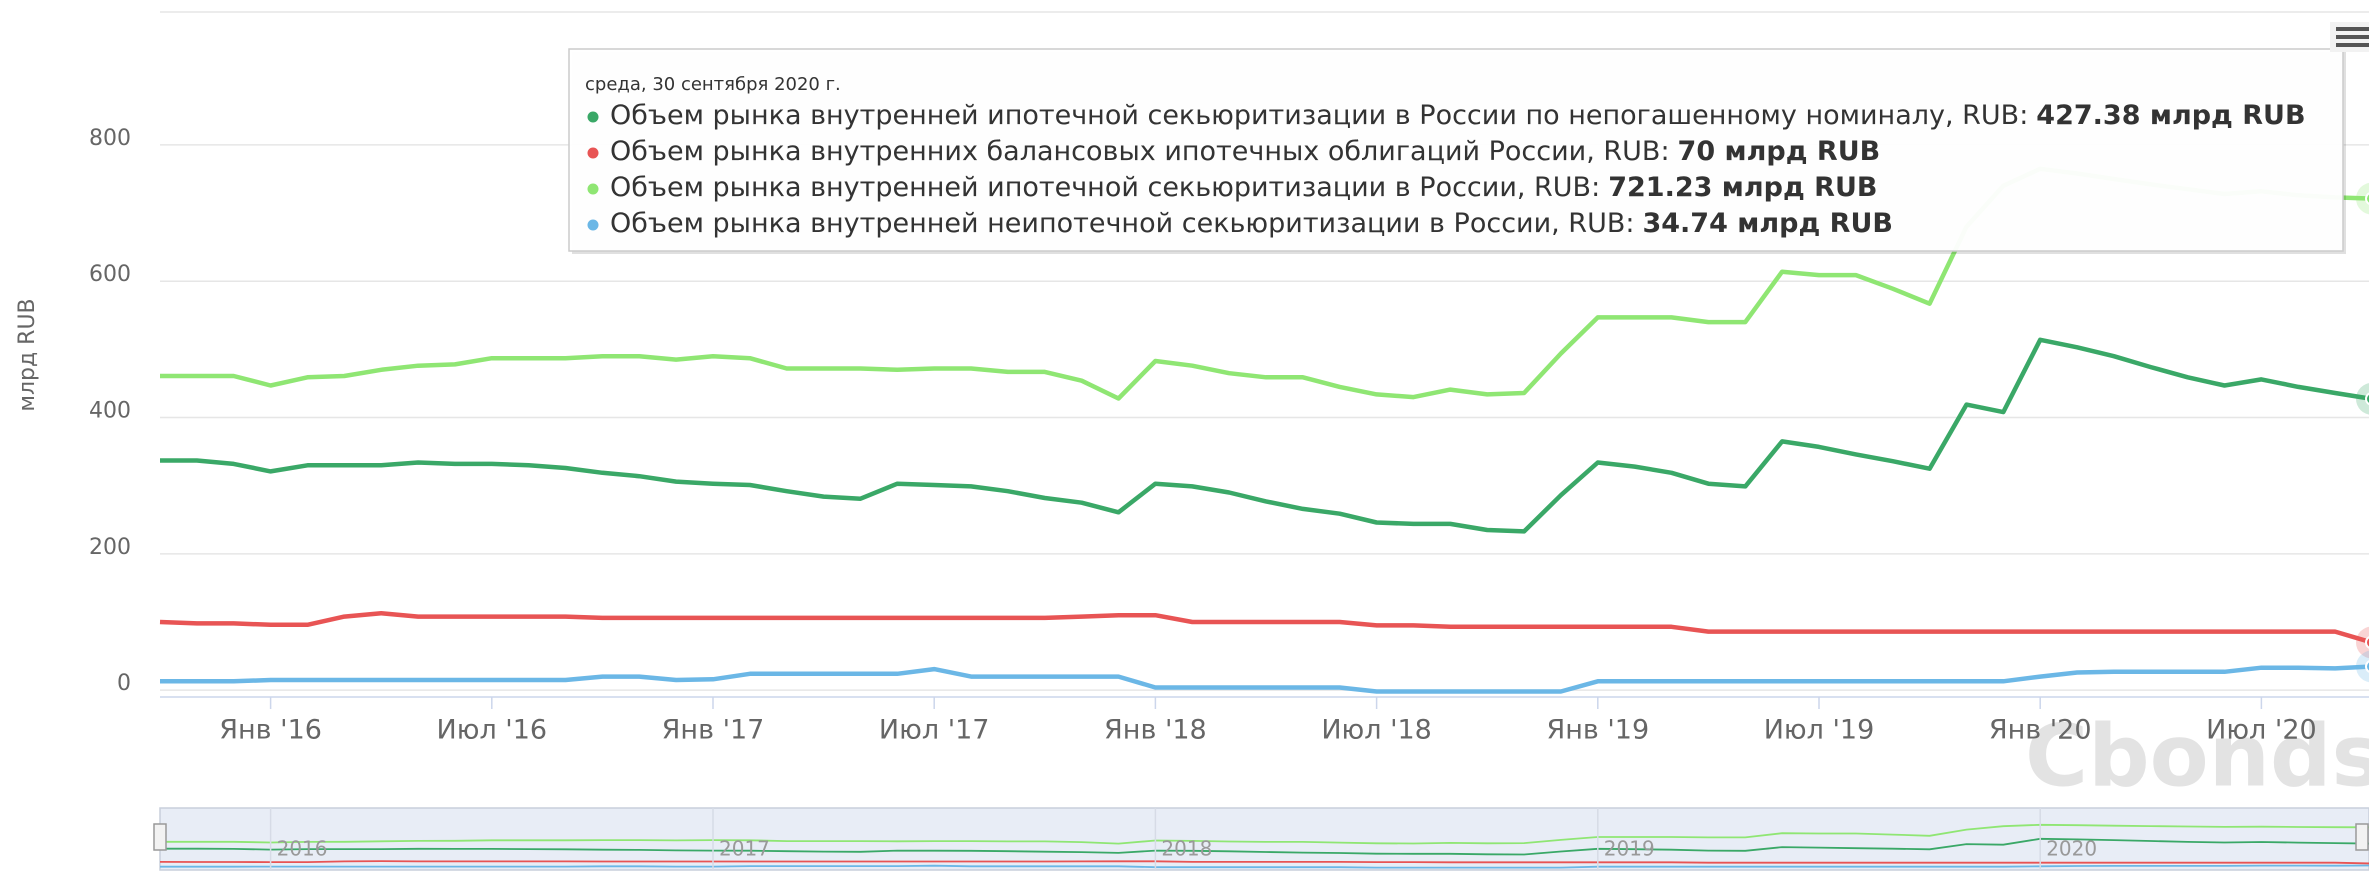 The height and width of the screenshot is (885, 2369). I want to click on navigator-mask, so click(1264, 839).